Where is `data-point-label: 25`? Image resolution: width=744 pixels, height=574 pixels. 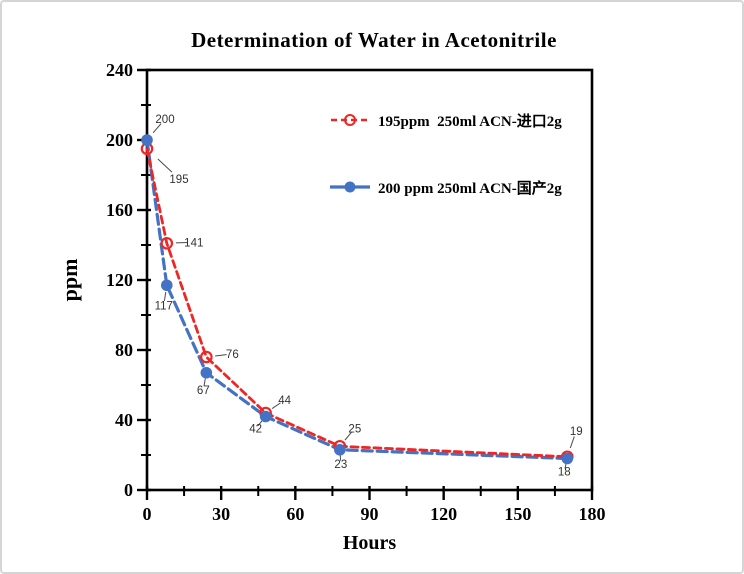 data-point-label: 25 is located at coordinates (354, 429).